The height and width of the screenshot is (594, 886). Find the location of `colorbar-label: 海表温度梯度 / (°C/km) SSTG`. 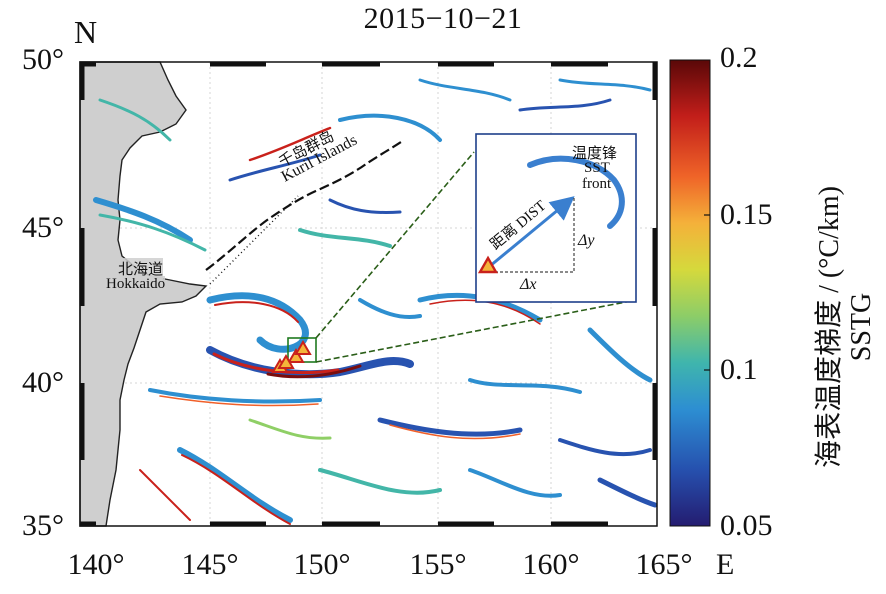

colorbar-label: 海表温度梯度 / (°C/km) SSTG is located at coordinates (846, 327).